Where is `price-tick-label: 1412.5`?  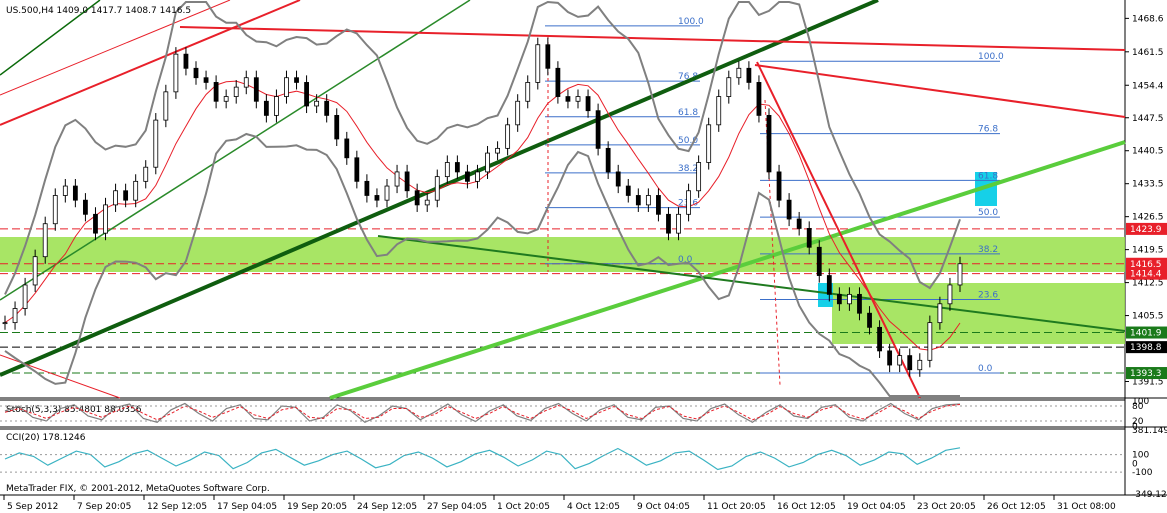 price-tick-label: 1412.5 is located at coordinates (1148, 284).